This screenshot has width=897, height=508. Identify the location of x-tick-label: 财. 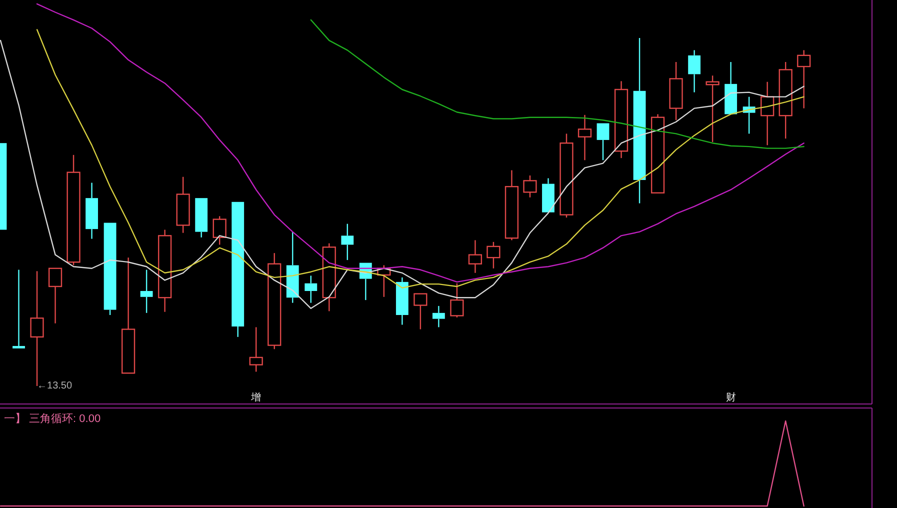
(731, 398).